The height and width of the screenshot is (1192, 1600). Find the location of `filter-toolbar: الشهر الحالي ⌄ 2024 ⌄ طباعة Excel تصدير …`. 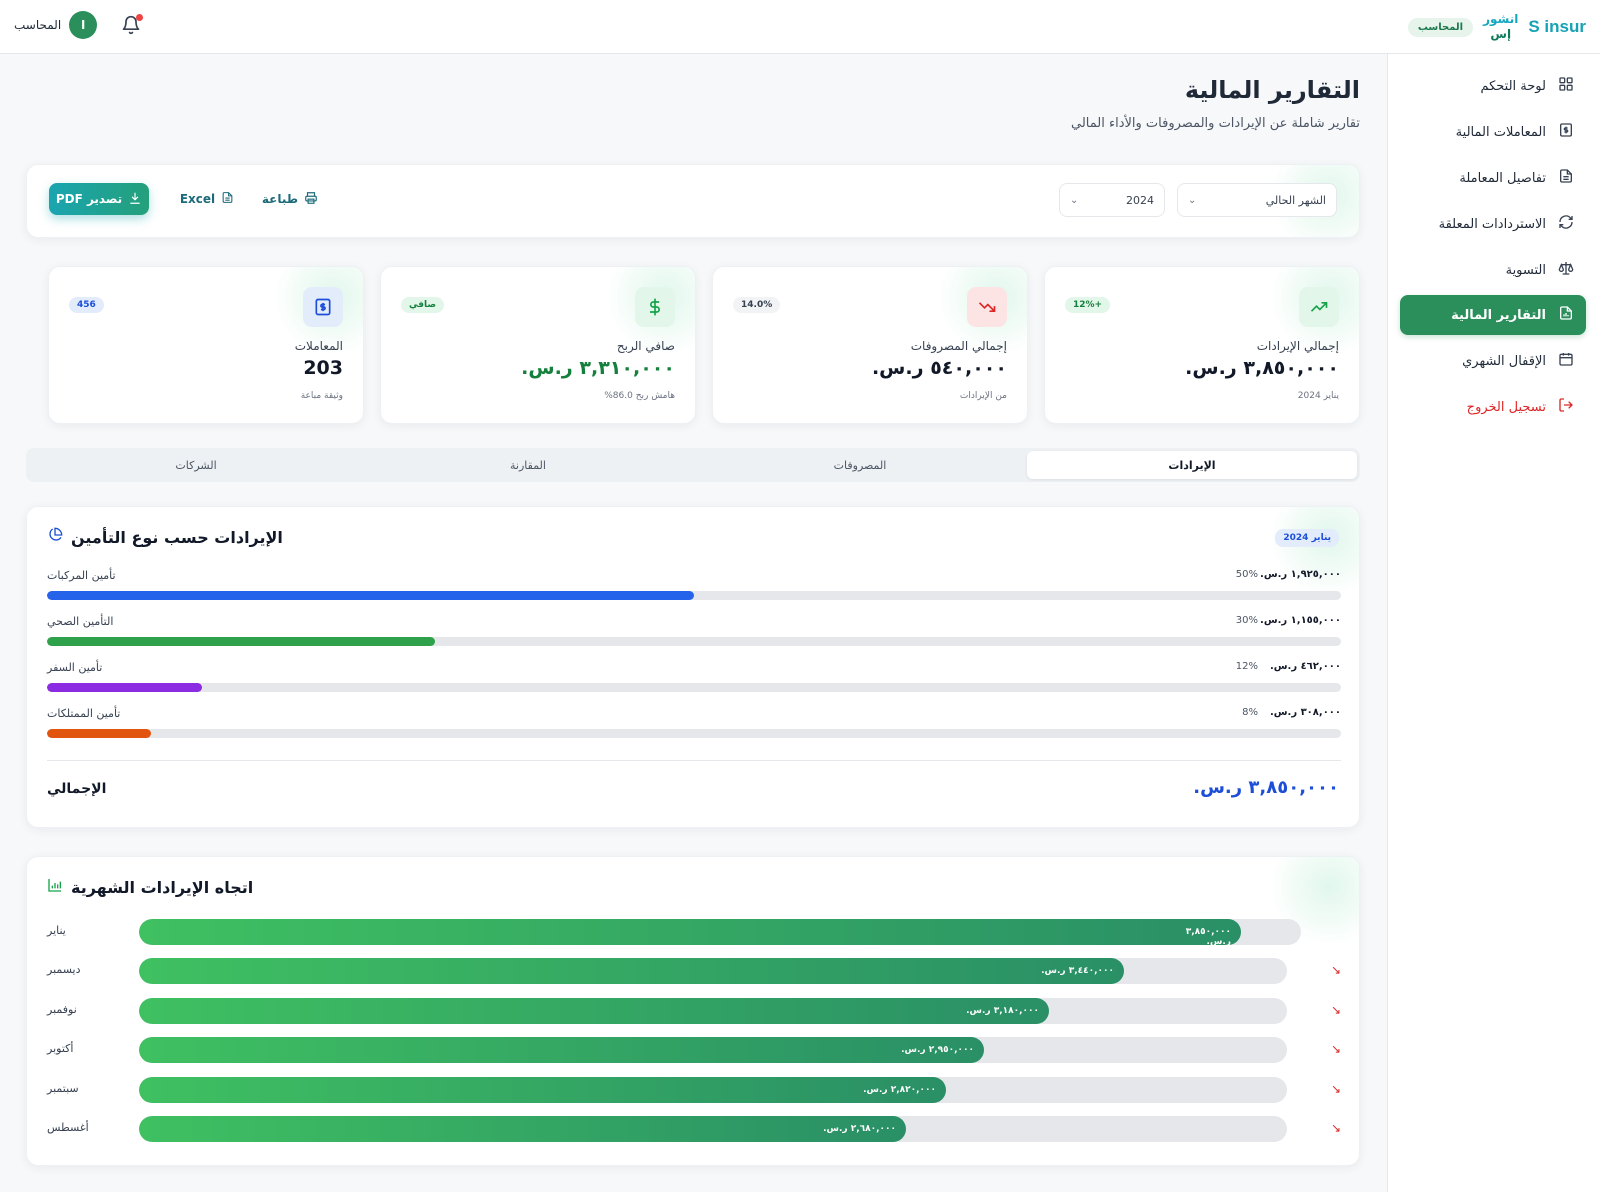

filter-toolbar: الشهر الحالي ⌄ 2024 ⌄ طباعة Excel تصدير … is located at coordinates (693, 201).